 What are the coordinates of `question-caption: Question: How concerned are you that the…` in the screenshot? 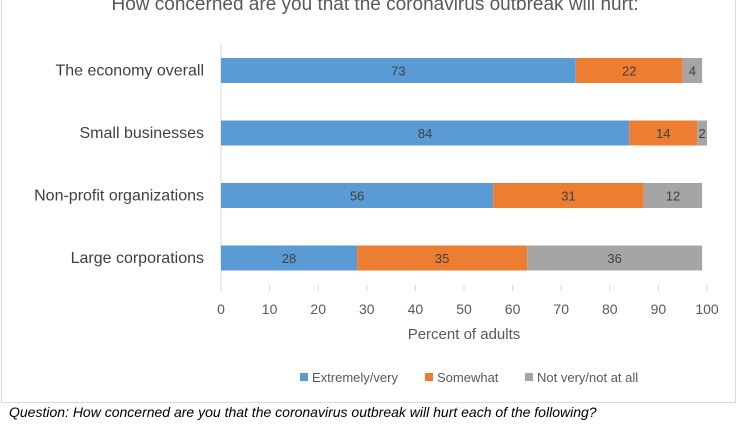 It's located at (303, 412).